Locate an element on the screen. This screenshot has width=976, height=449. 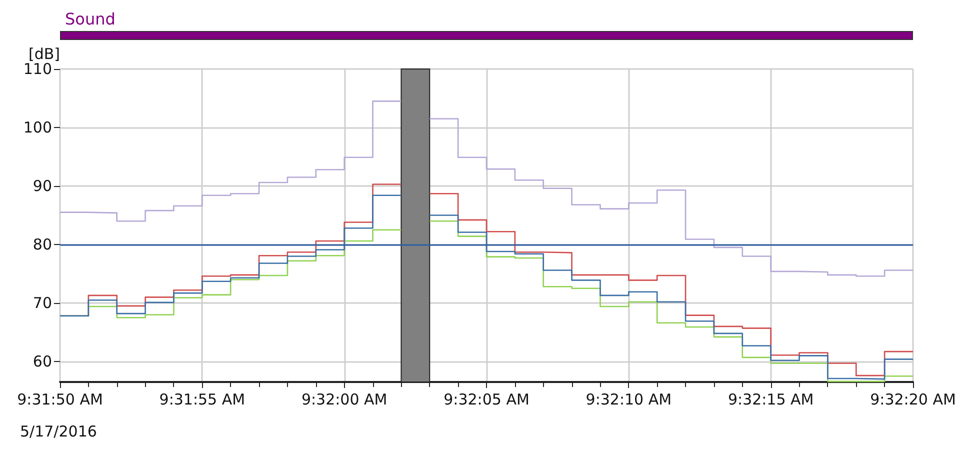
text: 5/17/2016 is located at coordinates (58, 431).